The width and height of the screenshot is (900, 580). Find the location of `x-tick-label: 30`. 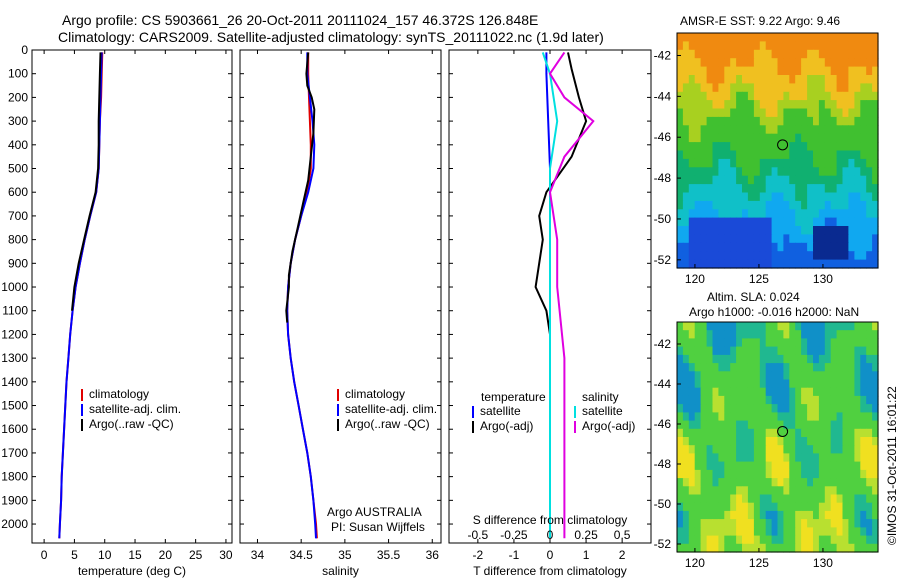

x-tick-label: 30 is located at coordinates (226, 555).